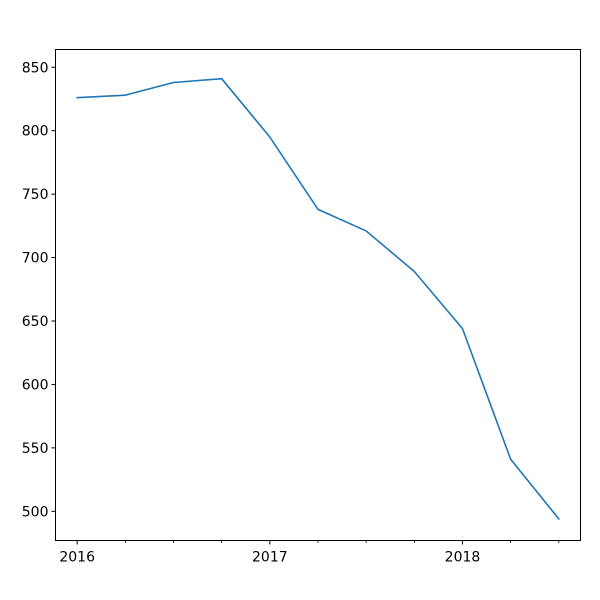 This screenshot has width=600, height=600. I want to click on y-tick-label-750: 750, so click(35, 195).